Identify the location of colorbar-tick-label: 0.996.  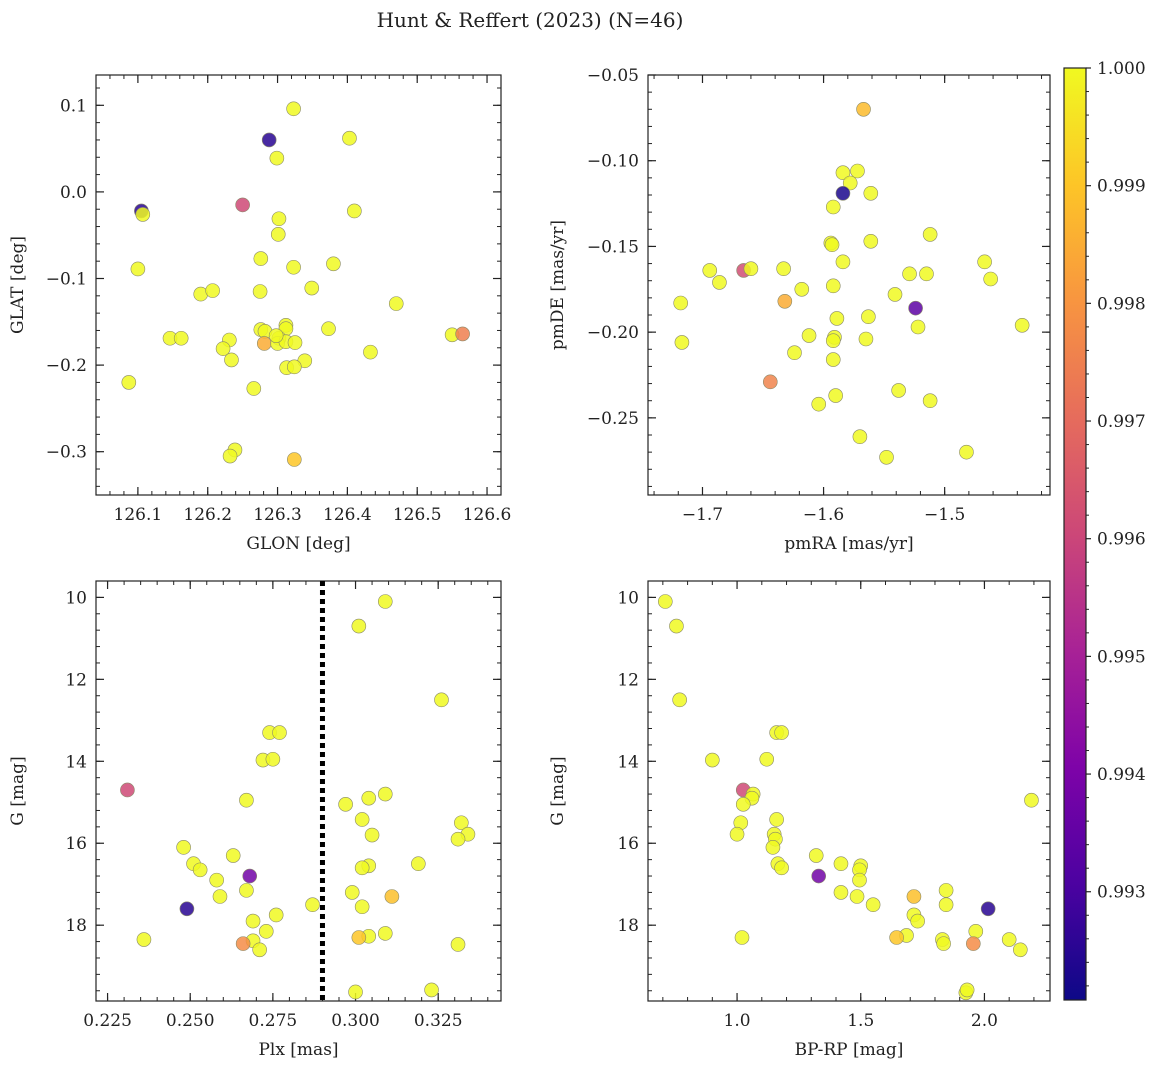
(1121, 540).